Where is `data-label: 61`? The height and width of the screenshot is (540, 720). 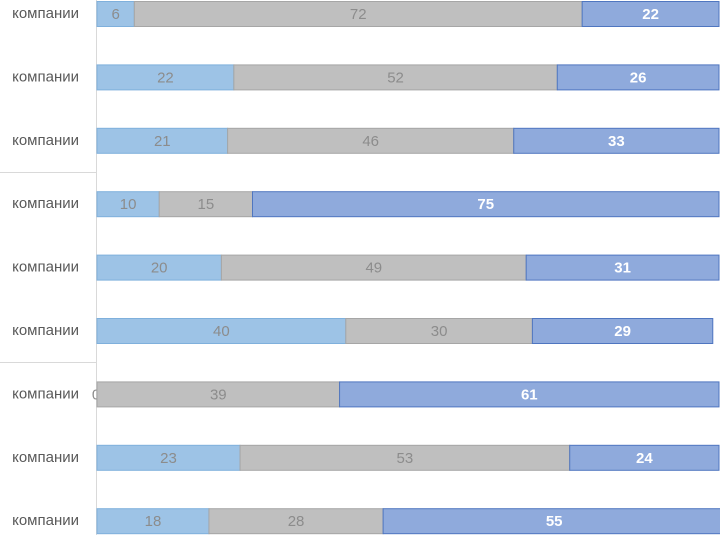
data-label: 61 is located at coordinates (529, 394).